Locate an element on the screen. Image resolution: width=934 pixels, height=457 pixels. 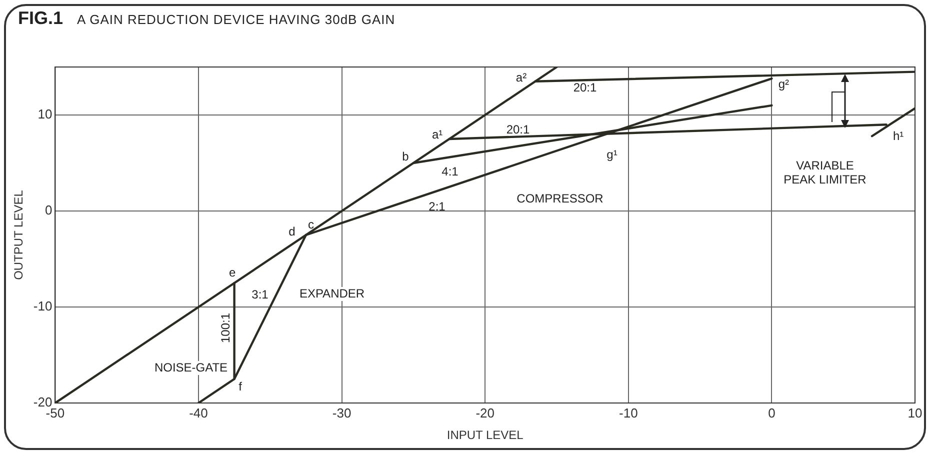
annotation: 2:1 is located at coordinates (437, 206).